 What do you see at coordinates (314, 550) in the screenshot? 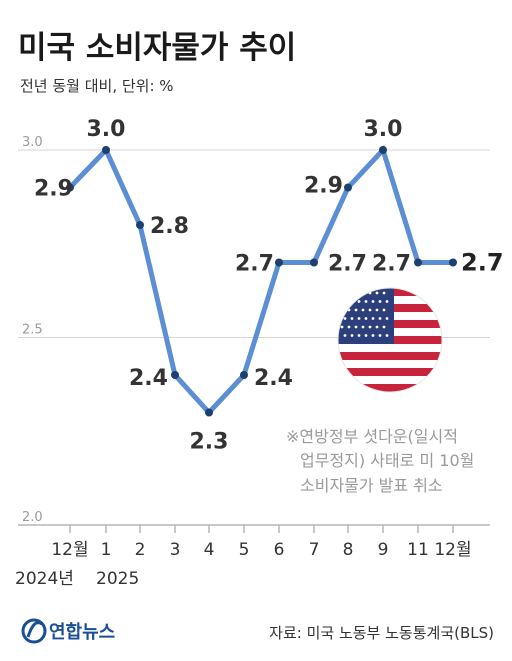
I see `x-tick-label: 7` at bounding box center [314, 550].